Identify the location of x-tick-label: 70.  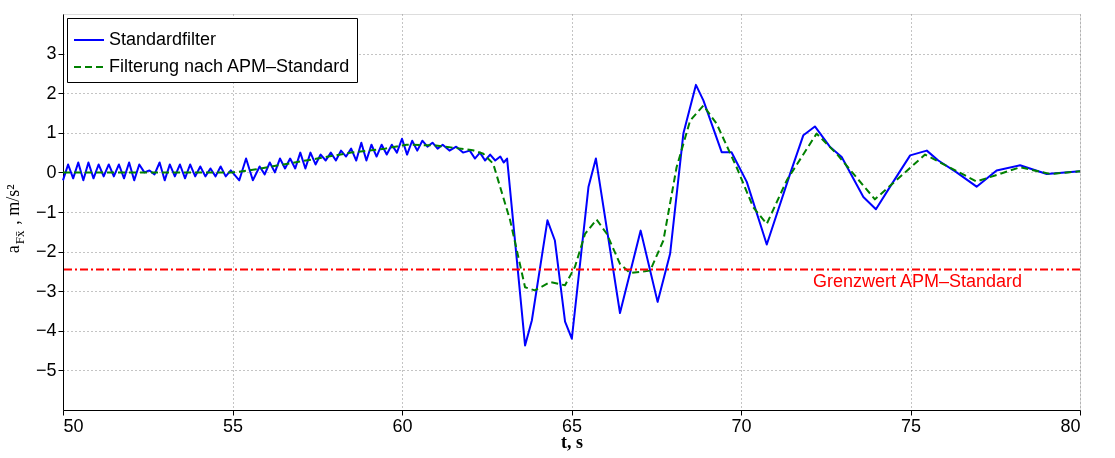
(741, 425).